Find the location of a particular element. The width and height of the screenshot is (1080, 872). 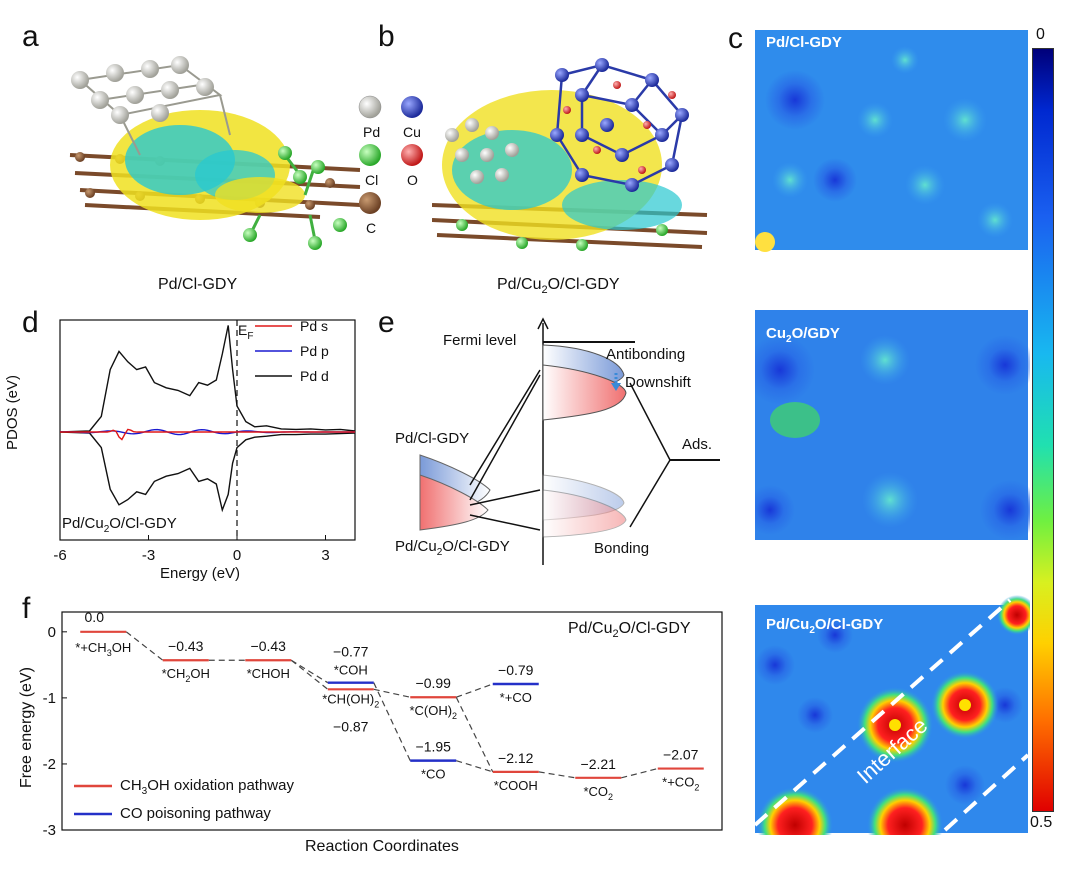

colorbar is located at coordinates (1043, 430).